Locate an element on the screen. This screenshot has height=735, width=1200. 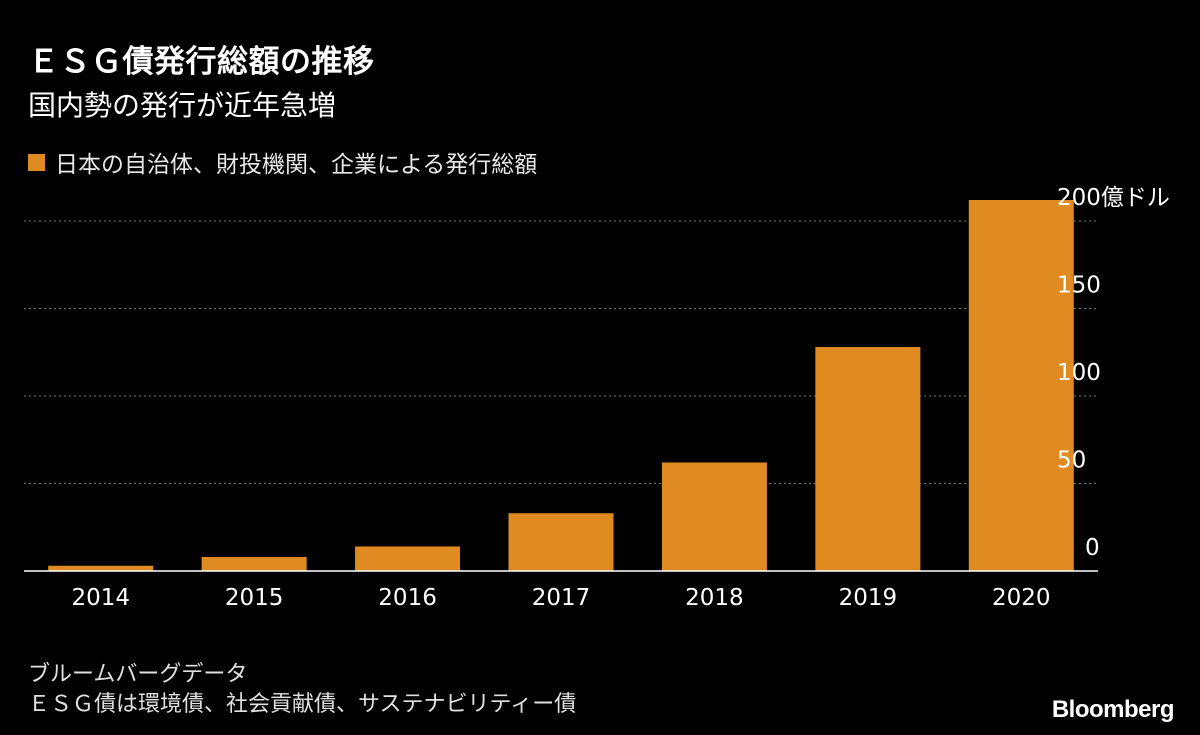
bar-2018 is located at coordinates (714, 516).